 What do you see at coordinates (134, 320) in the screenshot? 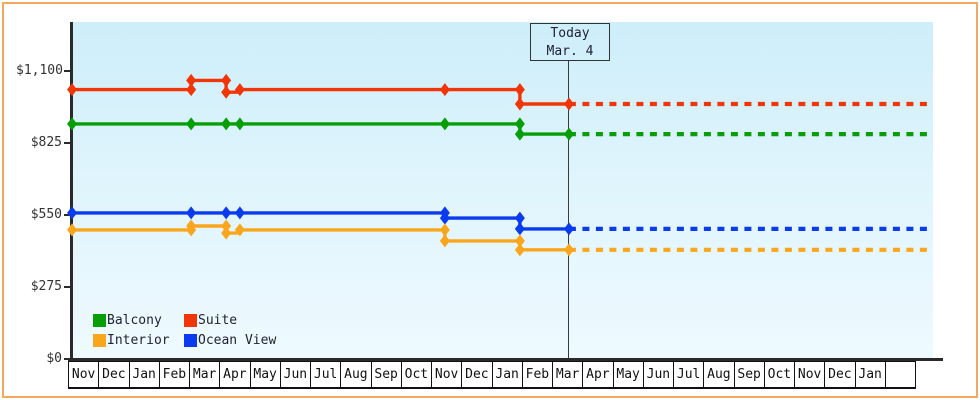
I see `legend-label: Balcony` at bounding box center [134, 320].